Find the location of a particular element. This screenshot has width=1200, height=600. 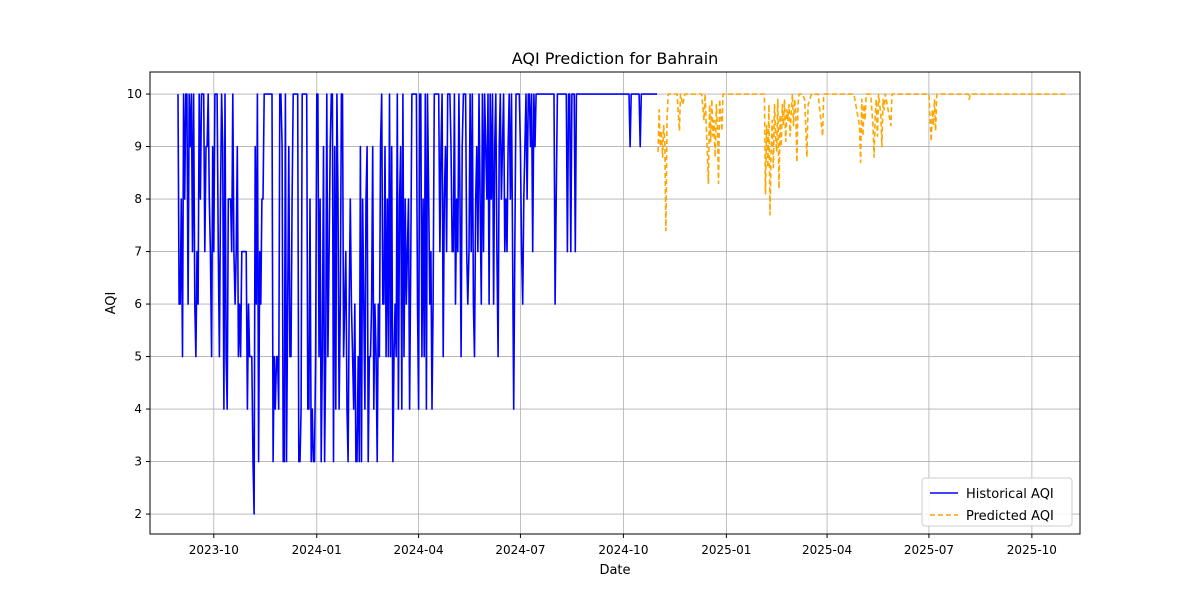

x-tick-label: 2024-01 is located at coordinates (317, 550).